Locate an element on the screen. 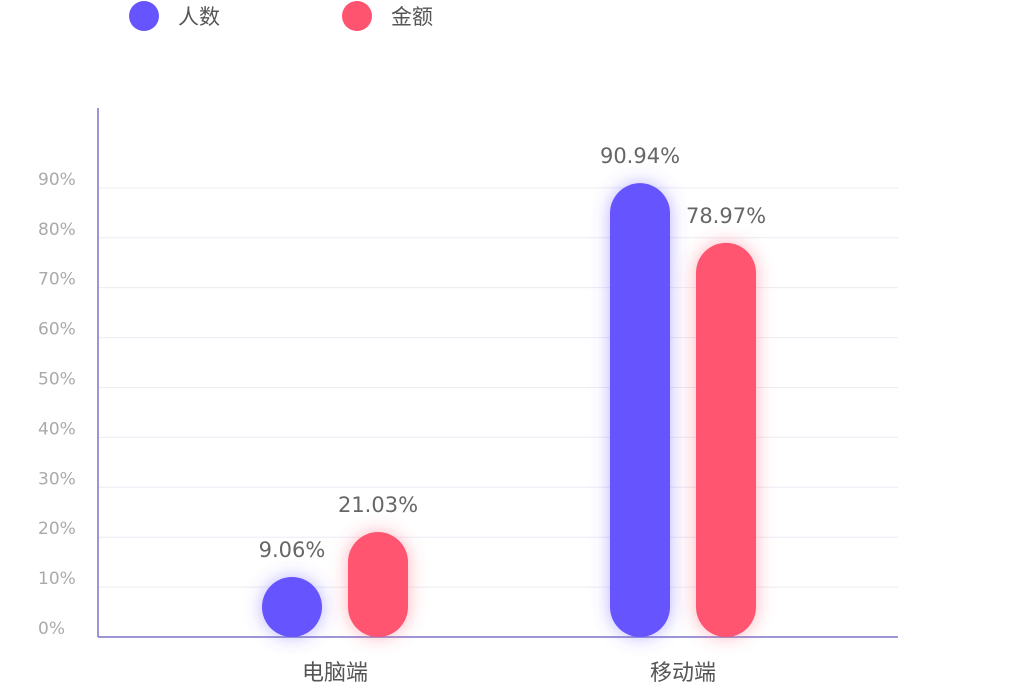 This screenshot has width=1009, height=688. y-tick-label: 80% is located at coordinates (57, 230).